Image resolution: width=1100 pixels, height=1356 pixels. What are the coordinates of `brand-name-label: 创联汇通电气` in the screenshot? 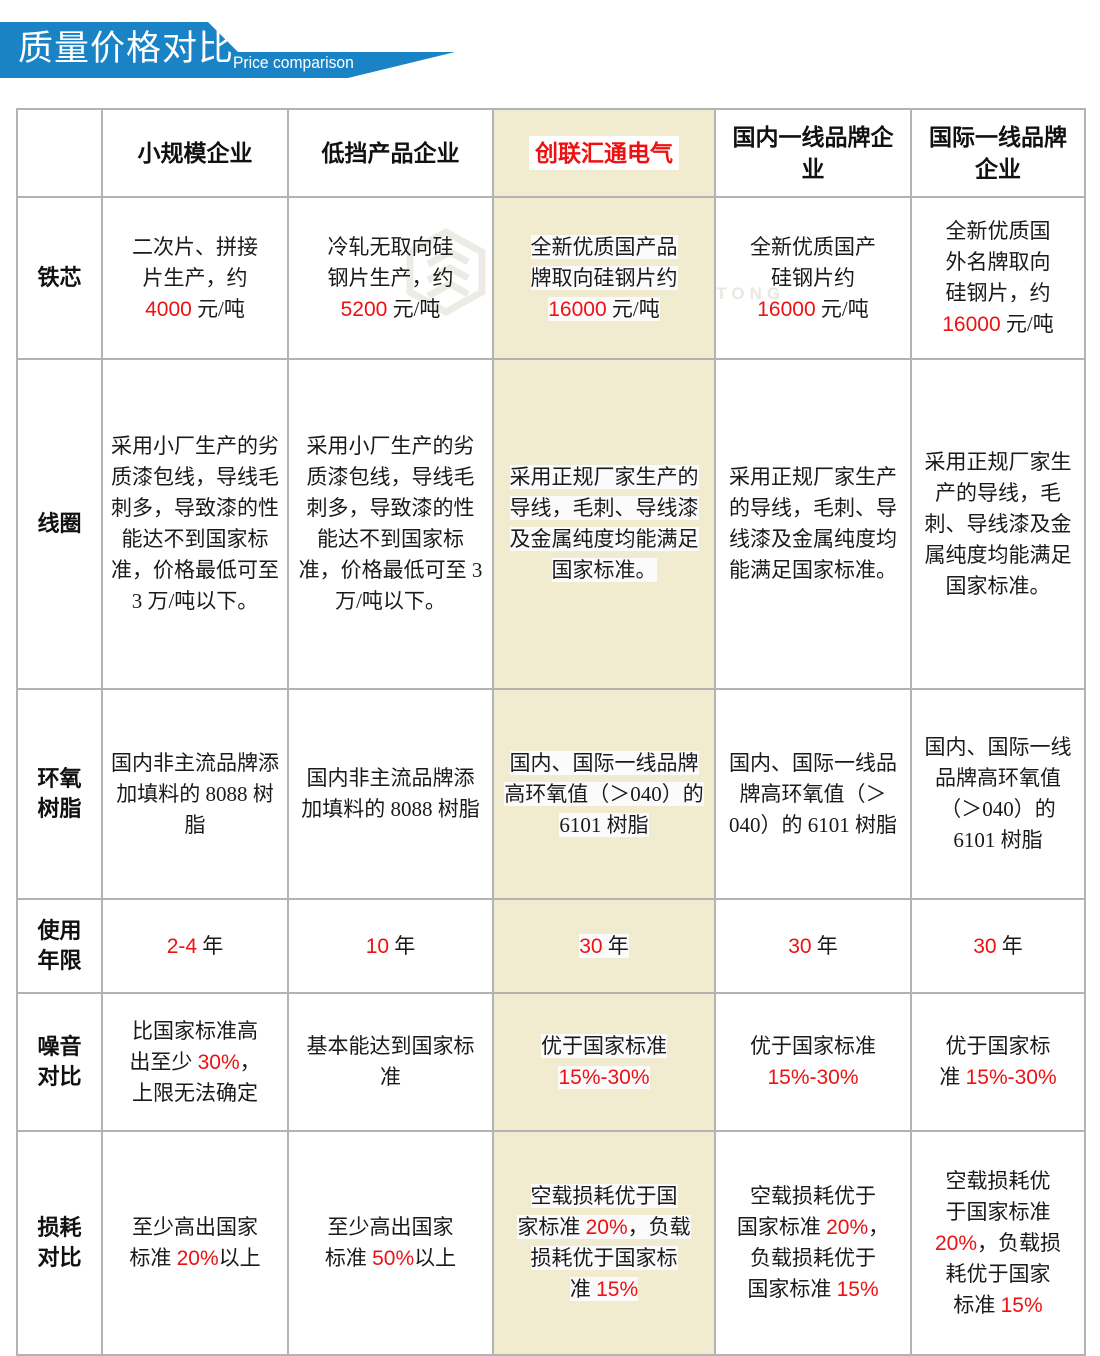 It's located at (604, 153).